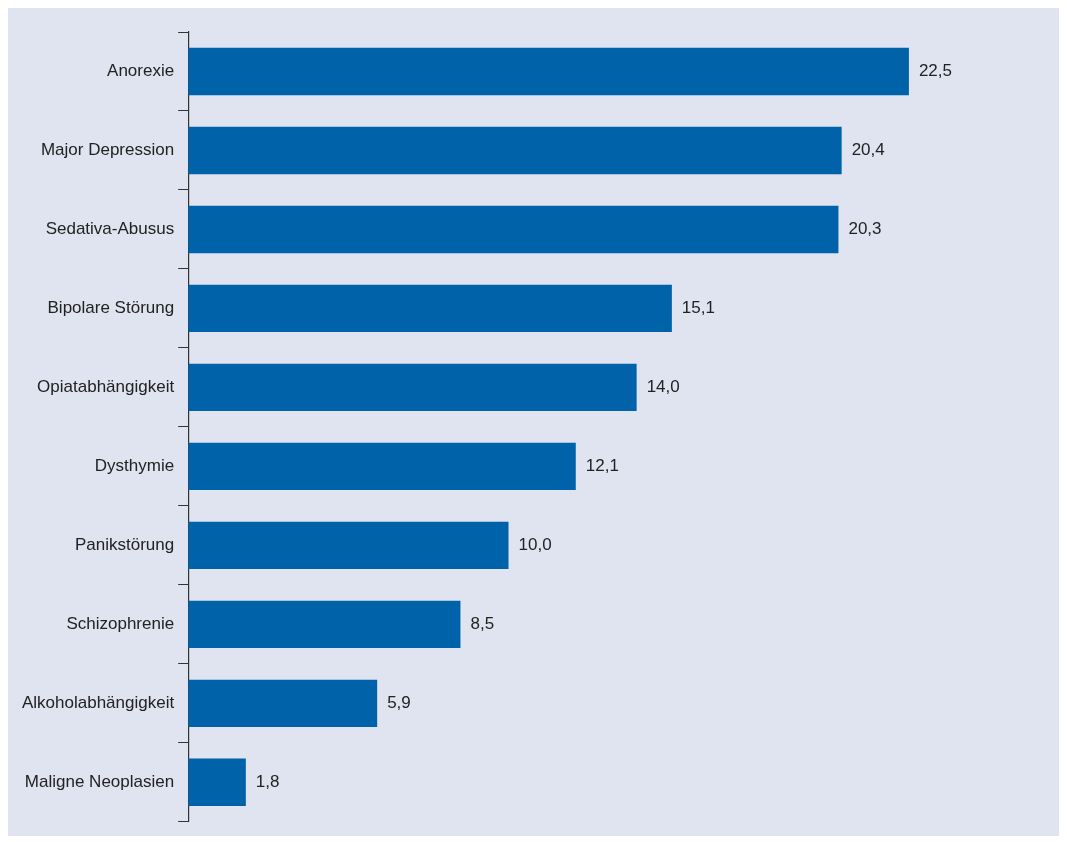 This screenshot has height=842, width=1067. I want to click on data-label: 1,8, so click(267, 781).